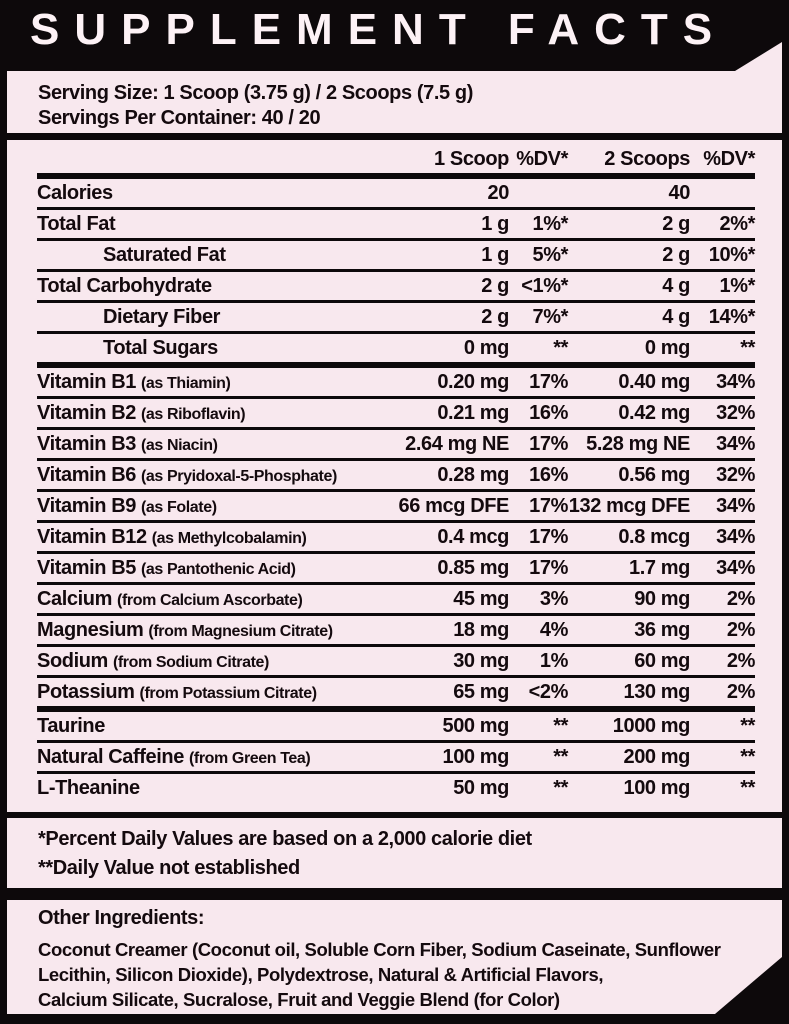 The height and width of the screenshot is (1024, 789). I want to click on dv-1-scoop: 7%*, so click(550, 317).